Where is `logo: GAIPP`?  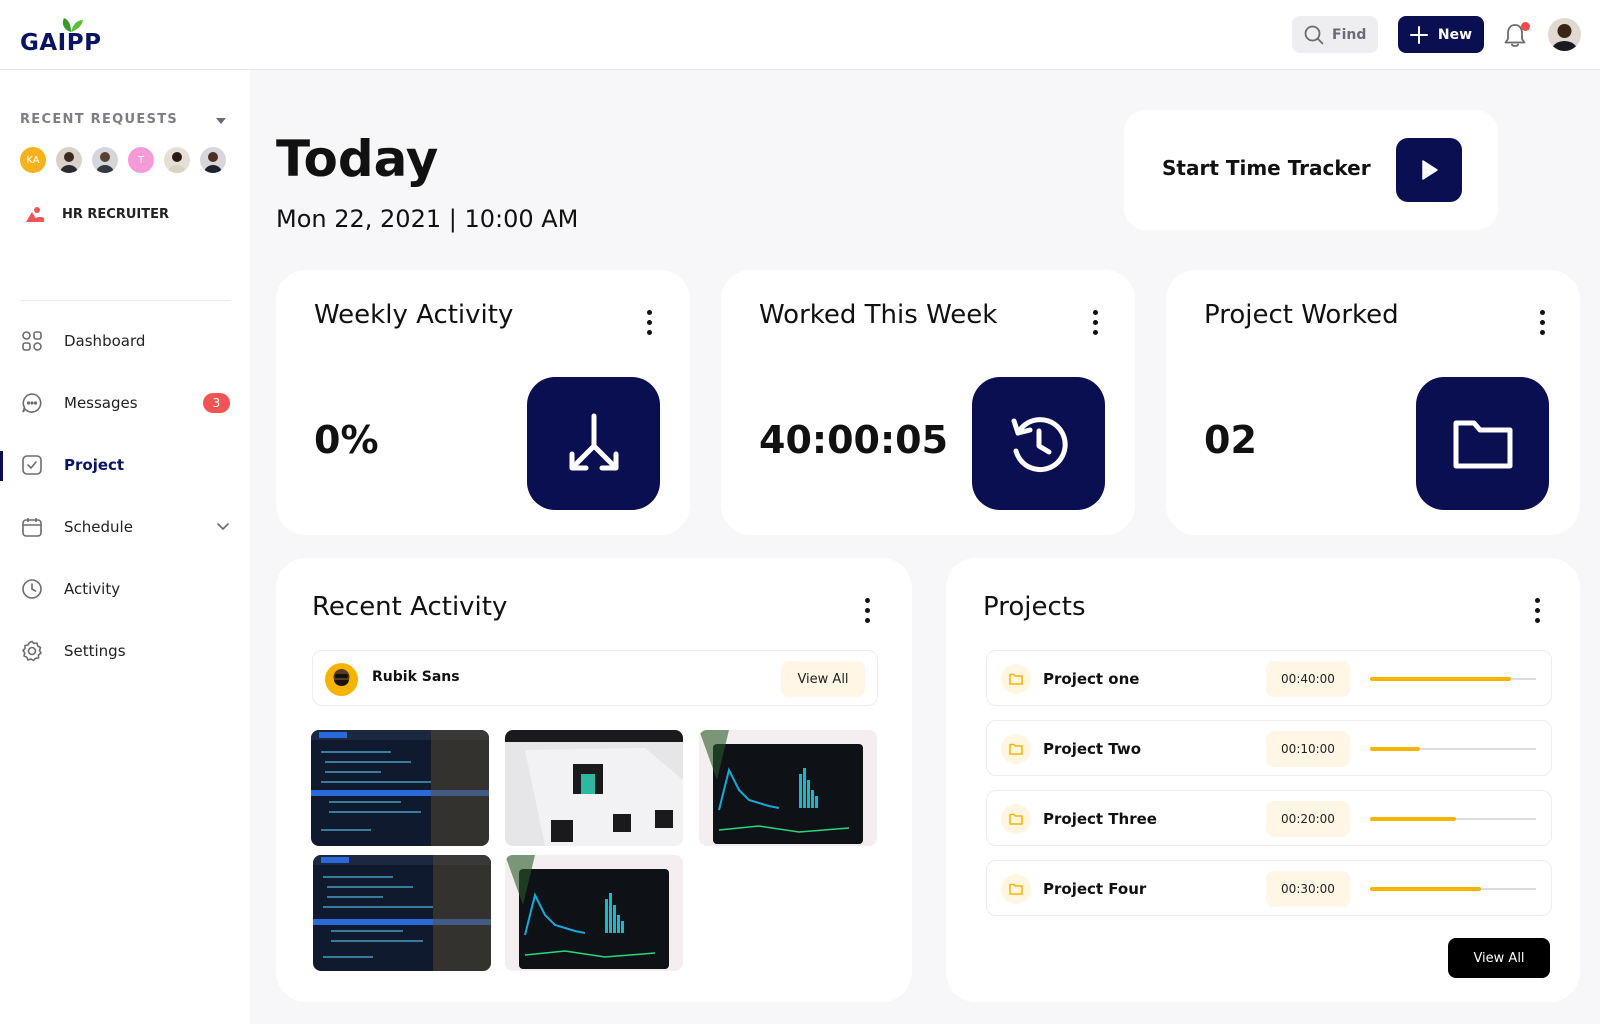
logo: GAIPP is located at coordinates (65, 35).